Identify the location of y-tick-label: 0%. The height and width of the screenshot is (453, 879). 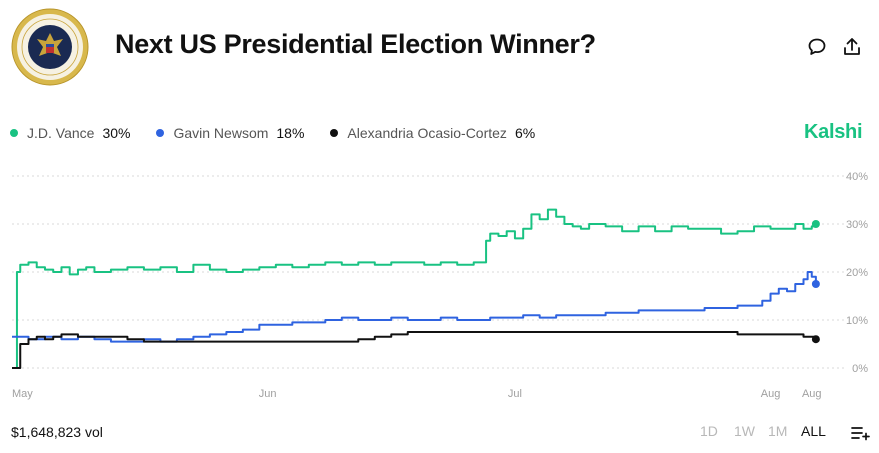
(860, 369).